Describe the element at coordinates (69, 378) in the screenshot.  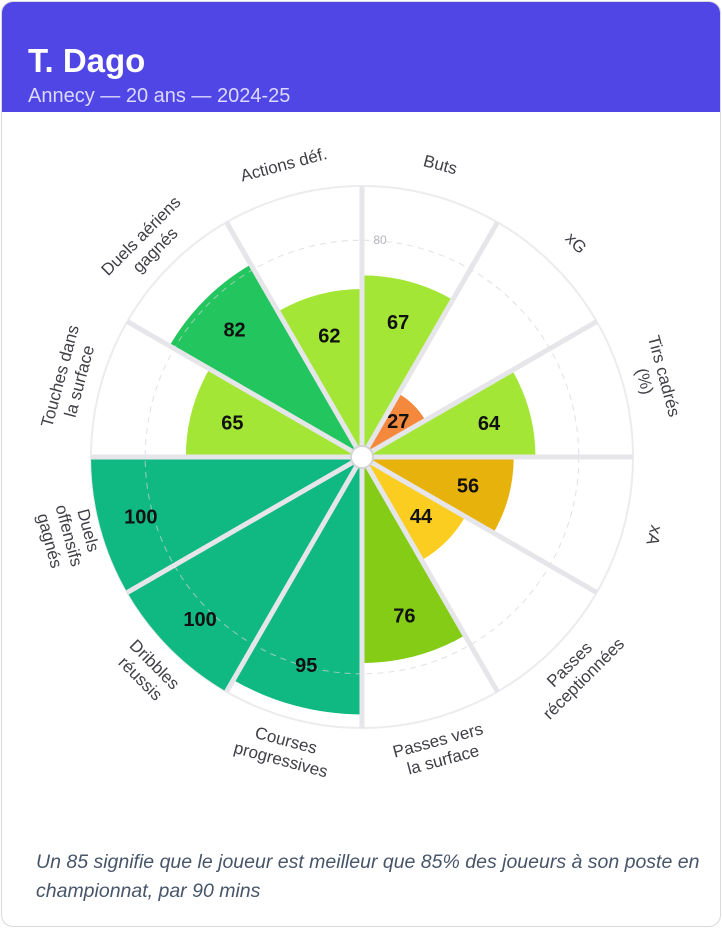
I see `category-label: Touches dansla surface` at that location.